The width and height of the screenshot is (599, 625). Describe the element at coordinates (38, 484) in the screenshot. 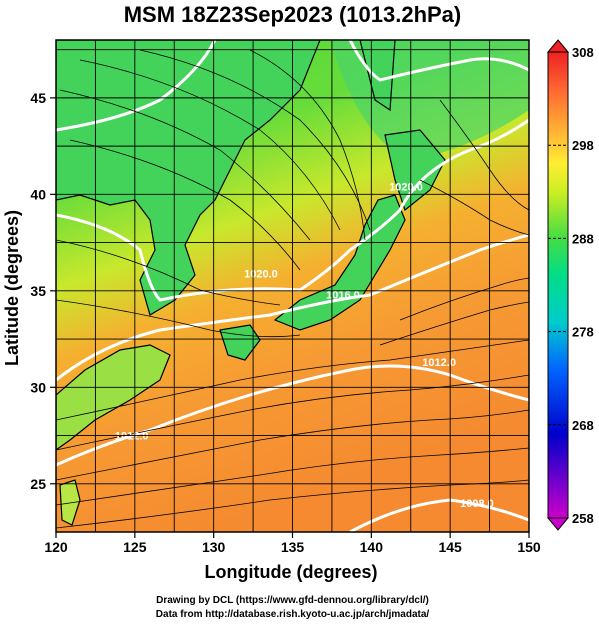

I see `y-tick-label: 25` at that location.